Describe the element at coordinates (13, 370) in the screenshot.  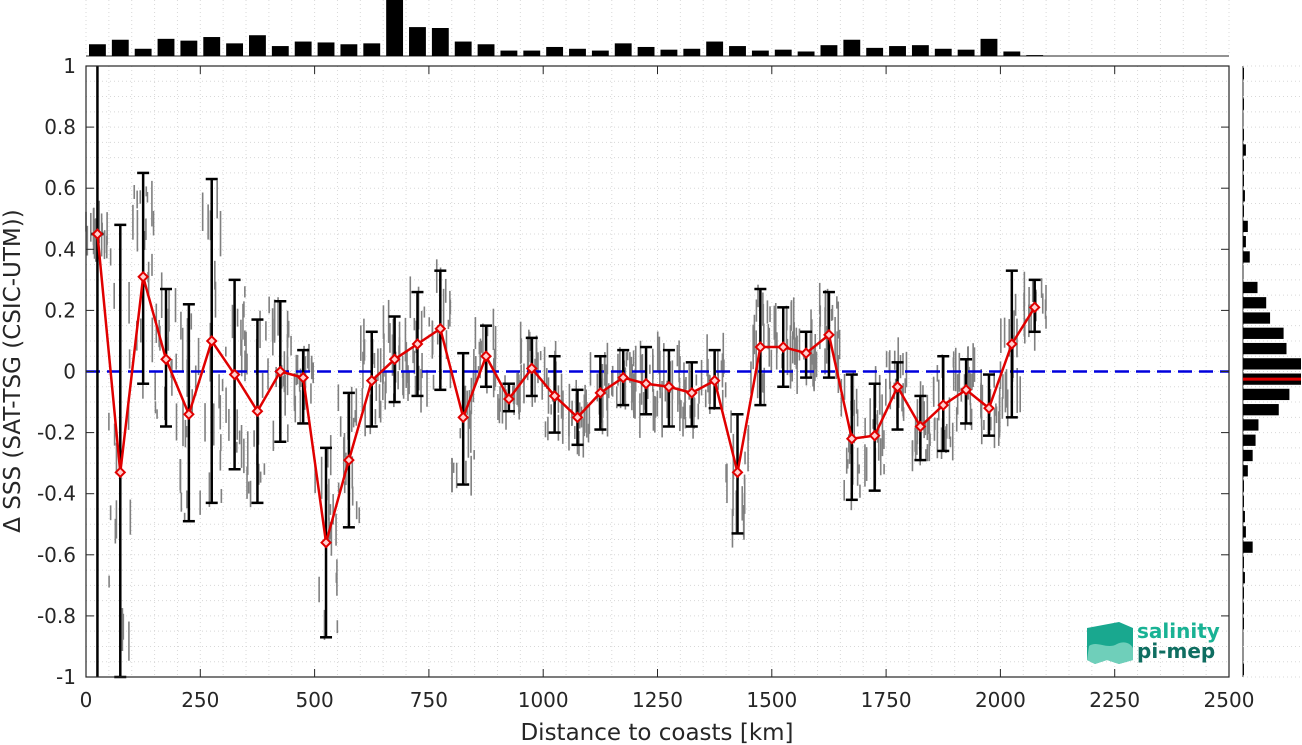
I see `y-axis-title: Δ SSS (SAT-TSG (CSIC-UTM))` at that location.